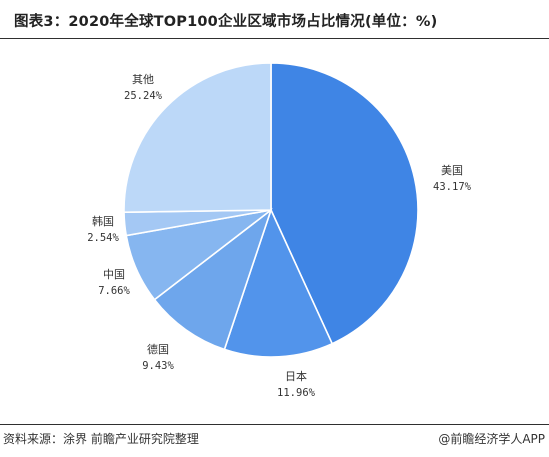 This screenshot has width=549, height=457. What do you see at coordinates (226, 22) in the screenshot?
I see `chart-title: 图表3：2020年全球TOP100企业区域市场占比情况(单位：%)` at bounding box center [226, 22].